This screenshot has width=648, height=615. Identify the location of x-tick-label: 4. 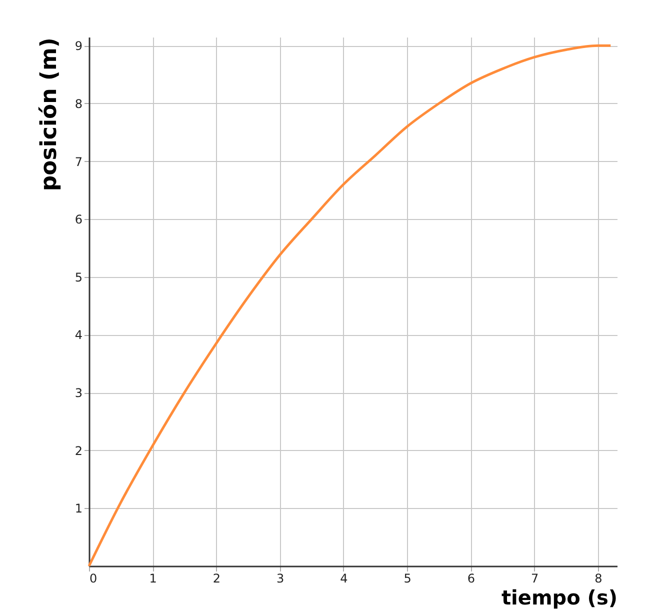
(344, 579).